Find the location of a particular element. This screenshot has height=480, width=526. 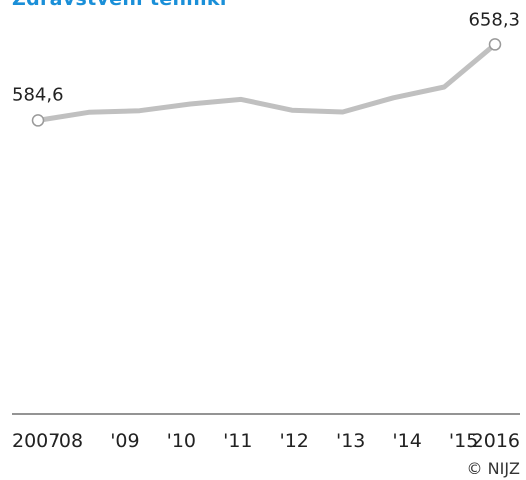

x-tick-label: 2016 is located at coordinates (496, 441).